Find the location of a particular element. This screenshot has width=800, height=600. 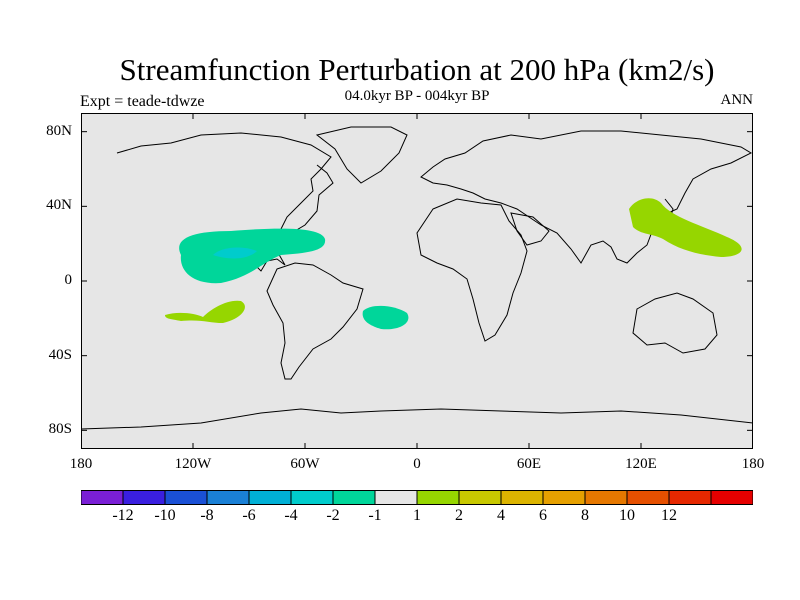

coastline-south-america is located at coordinates (315, 321).